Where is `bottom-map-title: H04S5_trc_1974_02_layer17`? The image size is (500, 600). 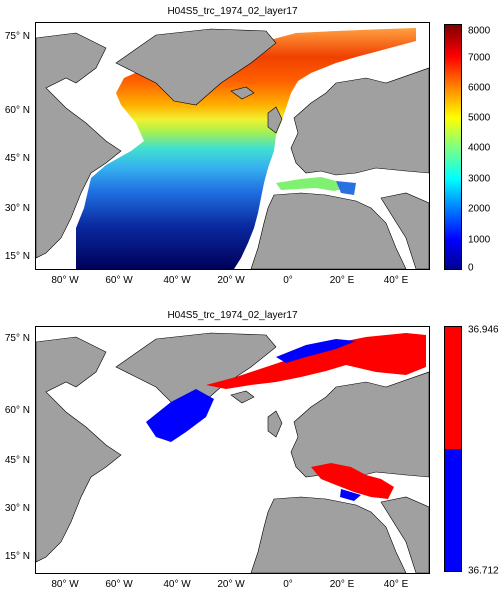 bottom-map-title: H04S5_trc_1974_02_layer17 is located at coordinates (232, 315).